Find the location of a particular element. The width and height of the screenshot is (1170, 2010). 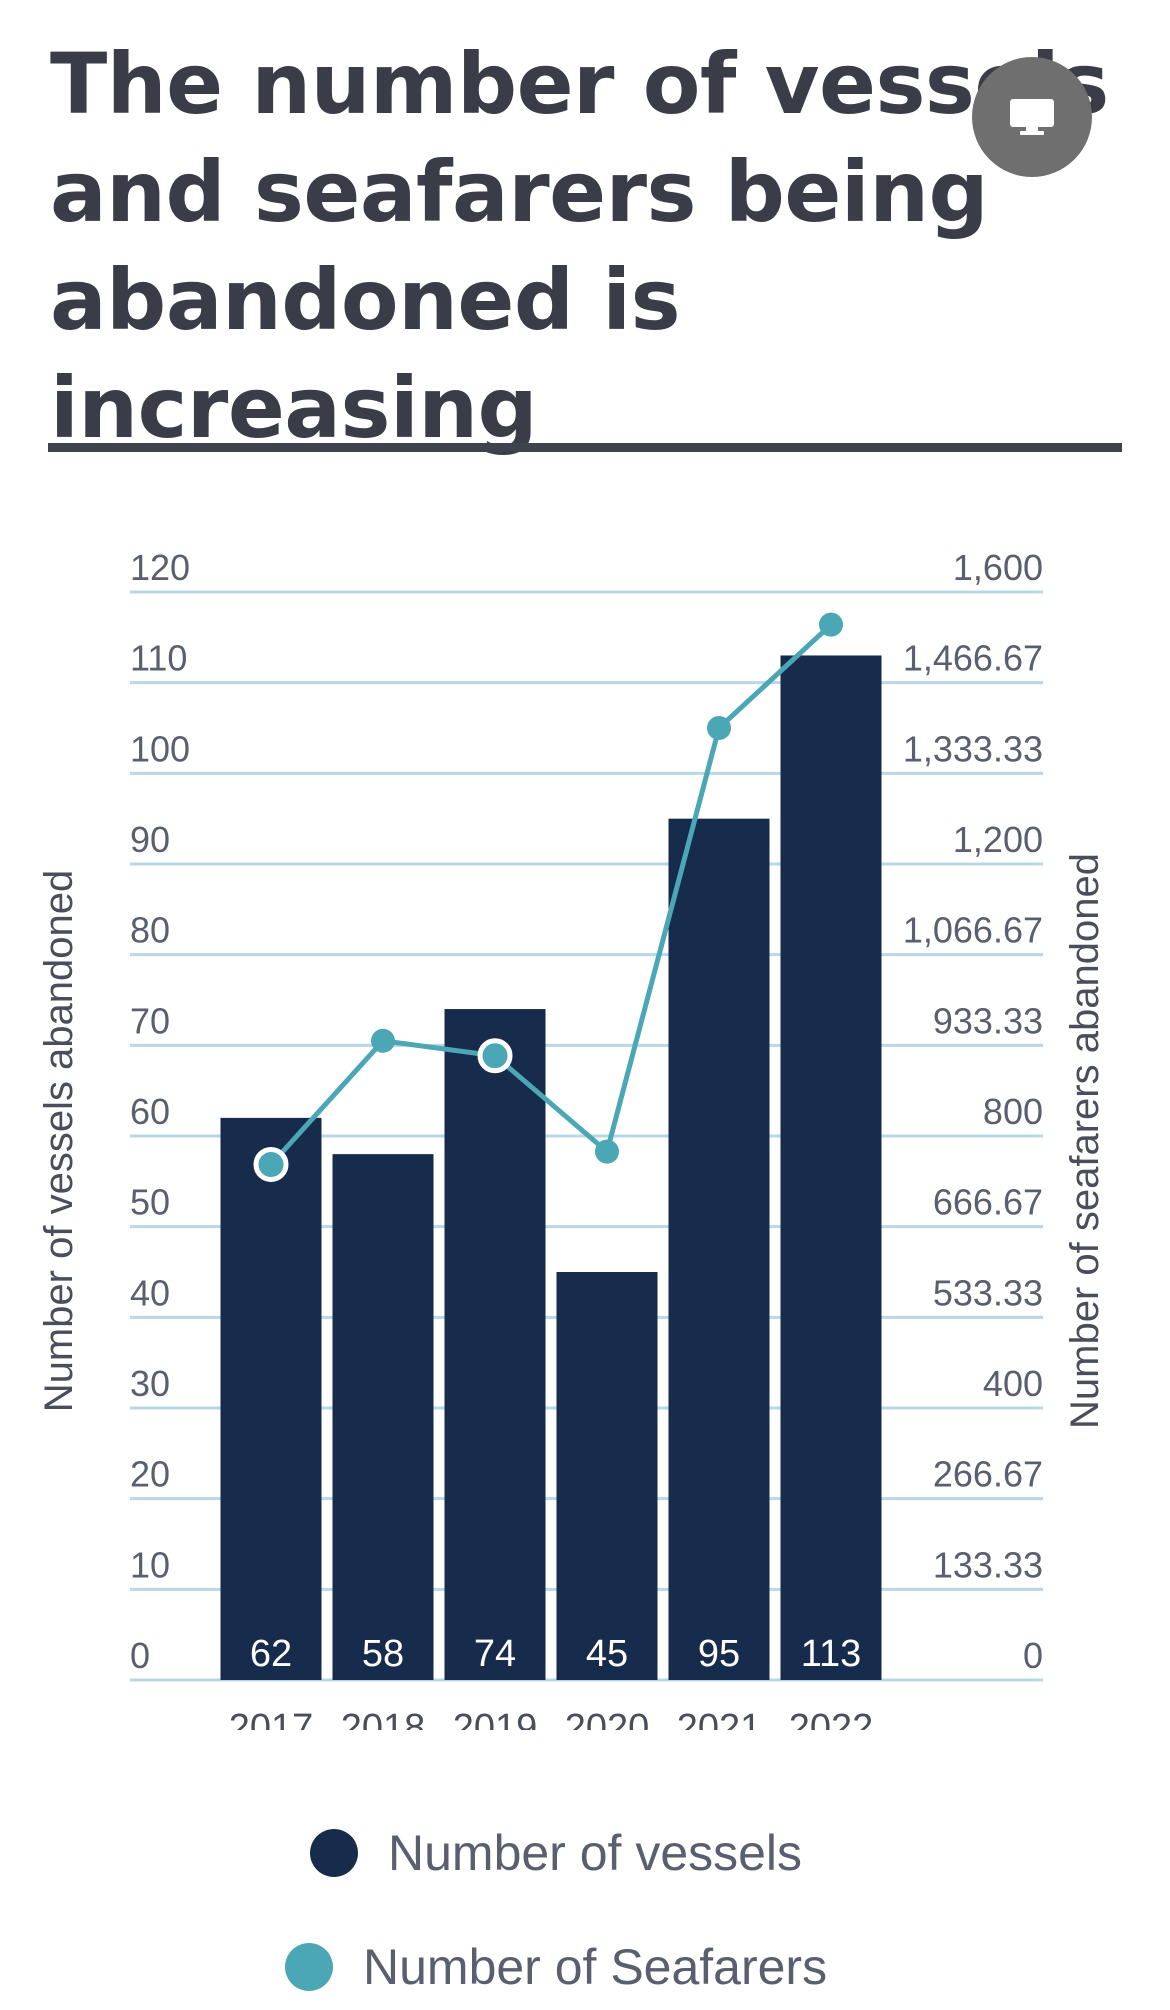

y-tick-left: 110 is located at coordinates (158, 658).